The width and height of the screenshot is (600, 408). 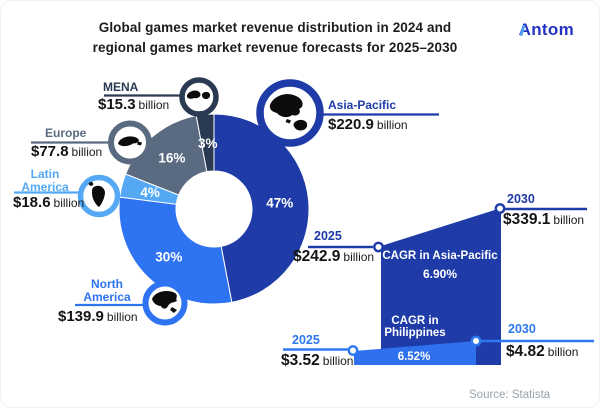 What do you see at coordinates (107, 290) in the screenshot?
I see `north-america-label: North America` at bounding box center [107, 290].